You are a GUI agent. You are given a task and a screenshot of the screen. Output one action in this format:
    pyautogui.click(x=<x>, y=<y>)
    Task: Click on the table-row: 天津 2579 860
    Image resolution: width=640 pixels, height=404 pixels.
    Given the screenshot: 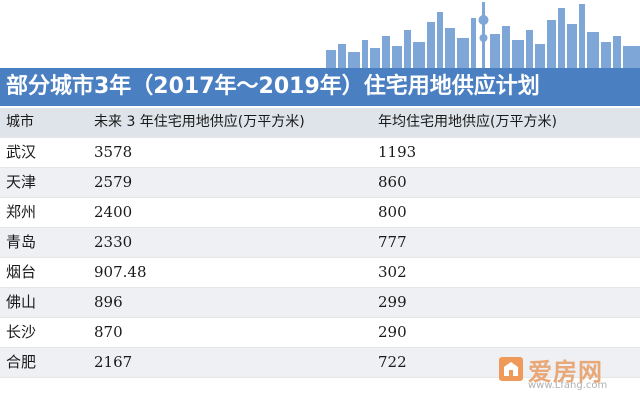 What is the action you would take?
    pyautogui.click(x=320, y=183)
    